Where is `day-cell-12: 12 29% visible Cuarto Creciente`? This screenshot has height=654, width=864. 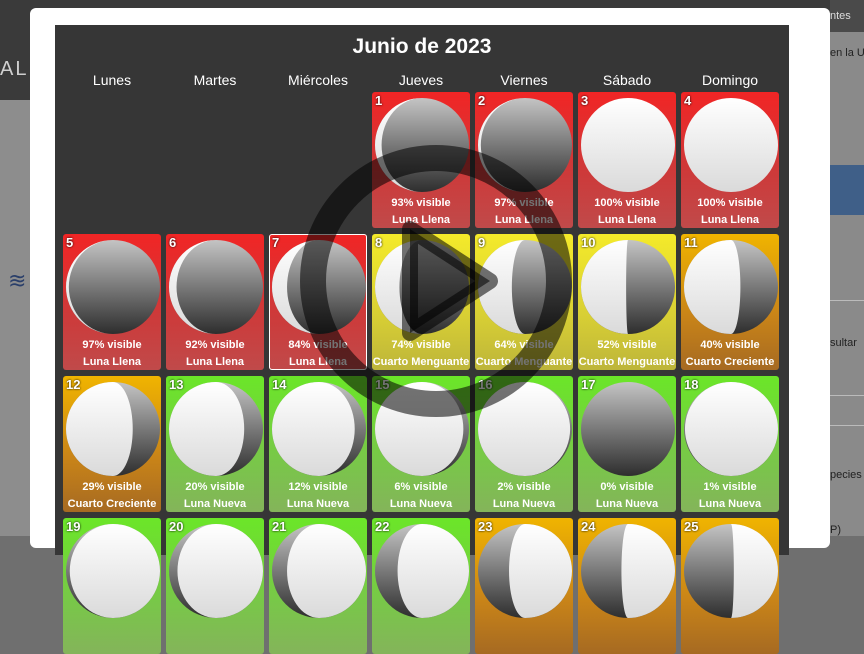
day-cell-12: 12 29% visible Cuarto Creciente is located at coordinates (112, 444).